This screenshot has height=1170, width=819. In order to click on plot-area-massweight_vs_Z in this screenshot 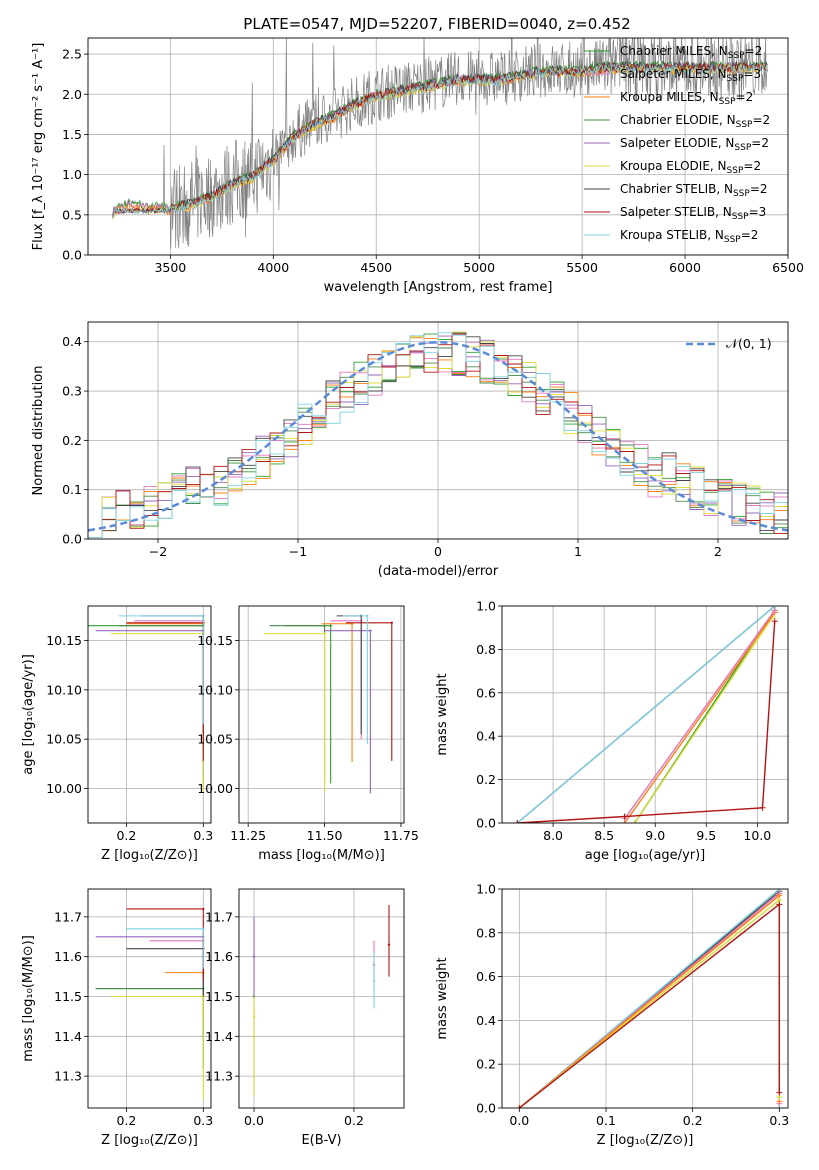, I will do `click(645, 998)`.